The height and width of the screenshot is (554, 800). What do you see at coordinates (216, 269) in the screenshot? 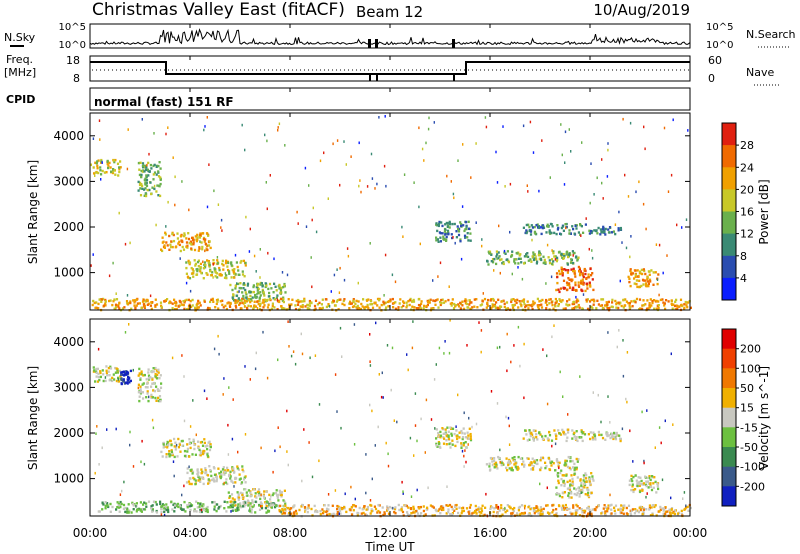
I see `power-echo-region` at bounding box center [216, 269].